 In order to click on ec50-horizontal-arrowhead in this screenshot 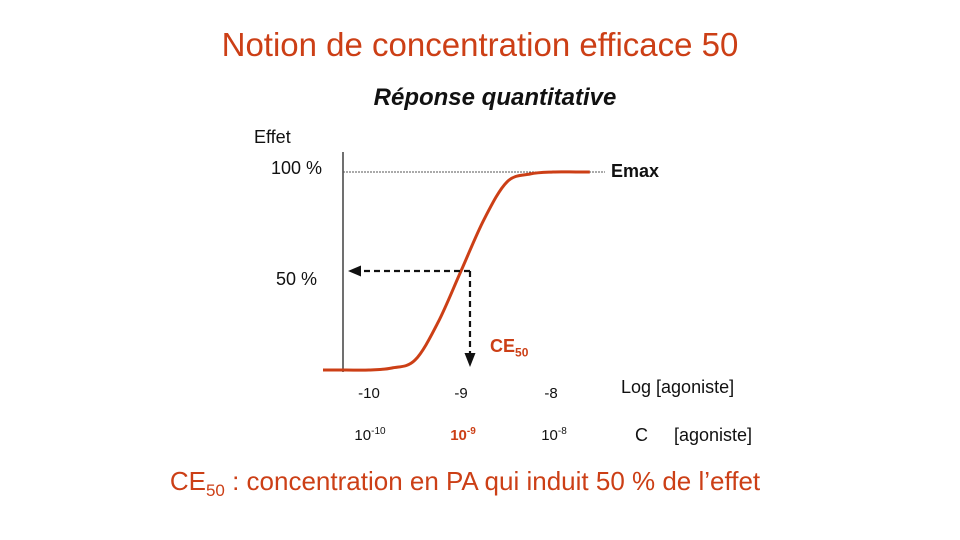, I will do `click(354, 271)`.